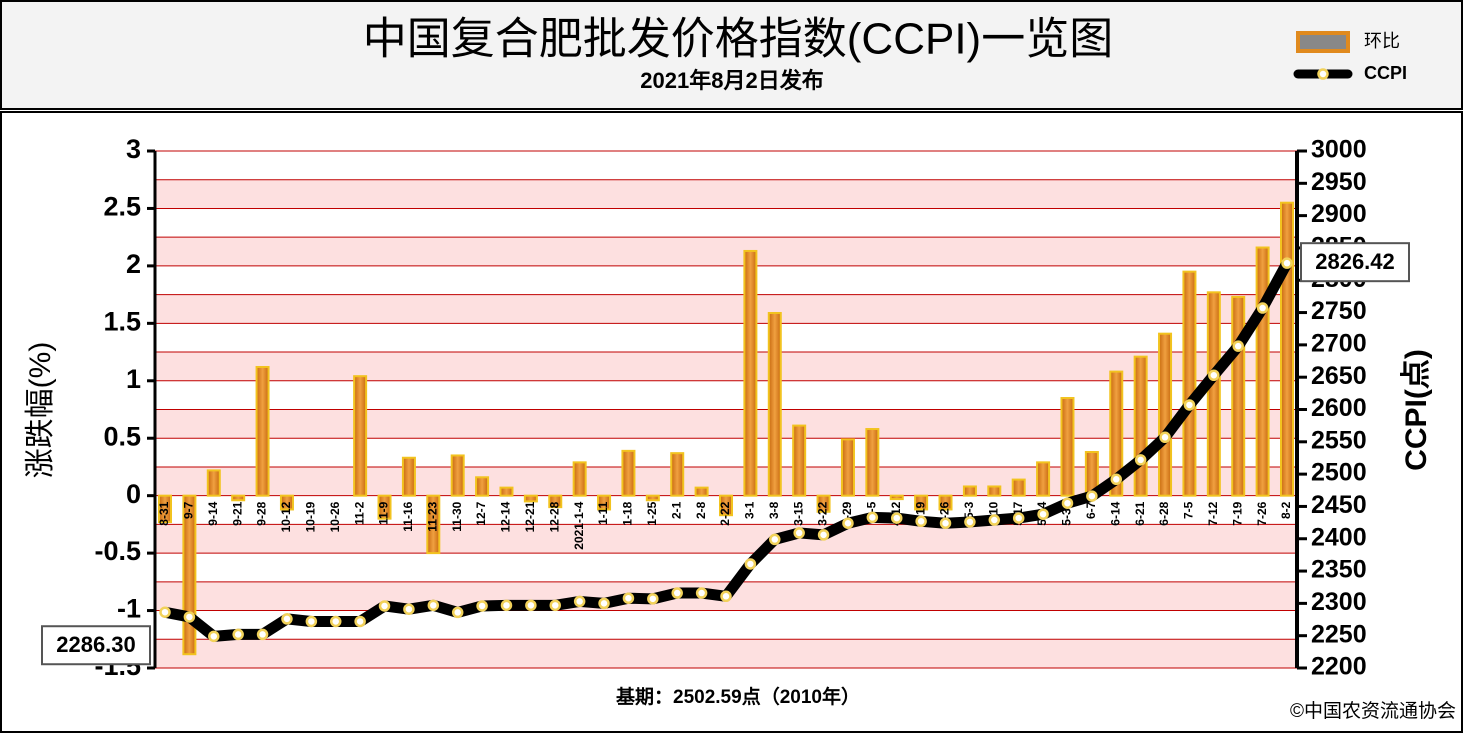 Image resolution: width=1463 pixels, height=738 pixels. What do you see at coordinates (579, 525) in the screenshot?
I see `x-tick-label: 2021-1-4` at bounding box center [579, 525].